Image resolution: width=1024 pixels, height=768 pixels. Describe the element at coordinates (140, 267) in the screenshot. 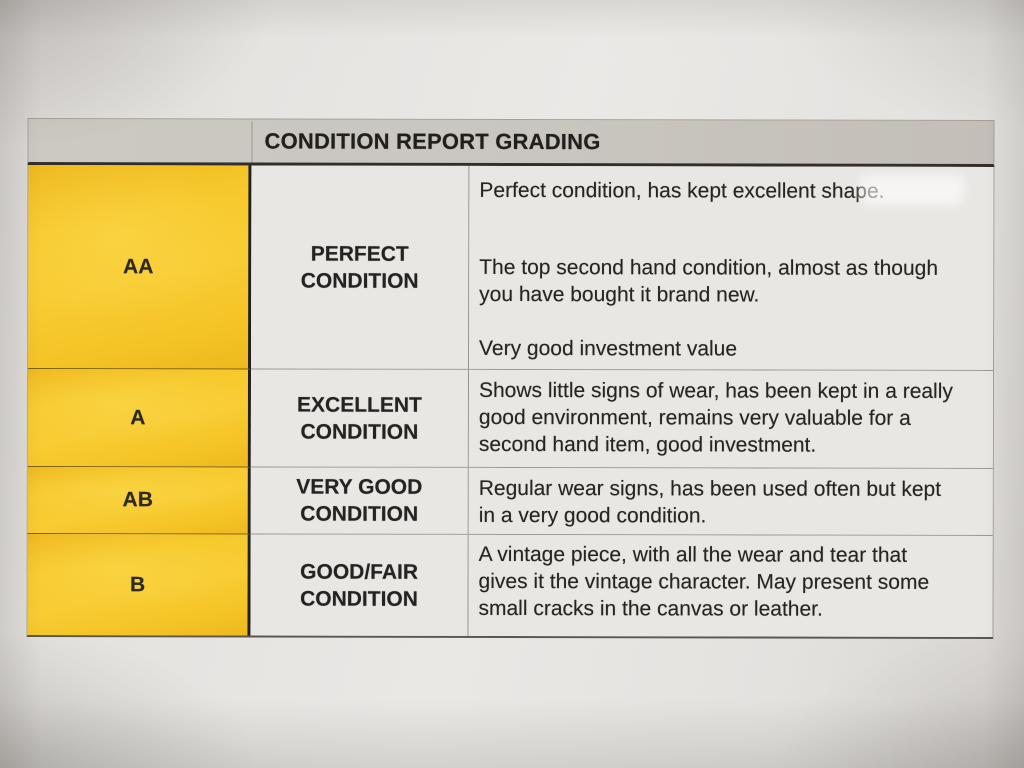

I see `grade-cell-aa: AA` at that location.